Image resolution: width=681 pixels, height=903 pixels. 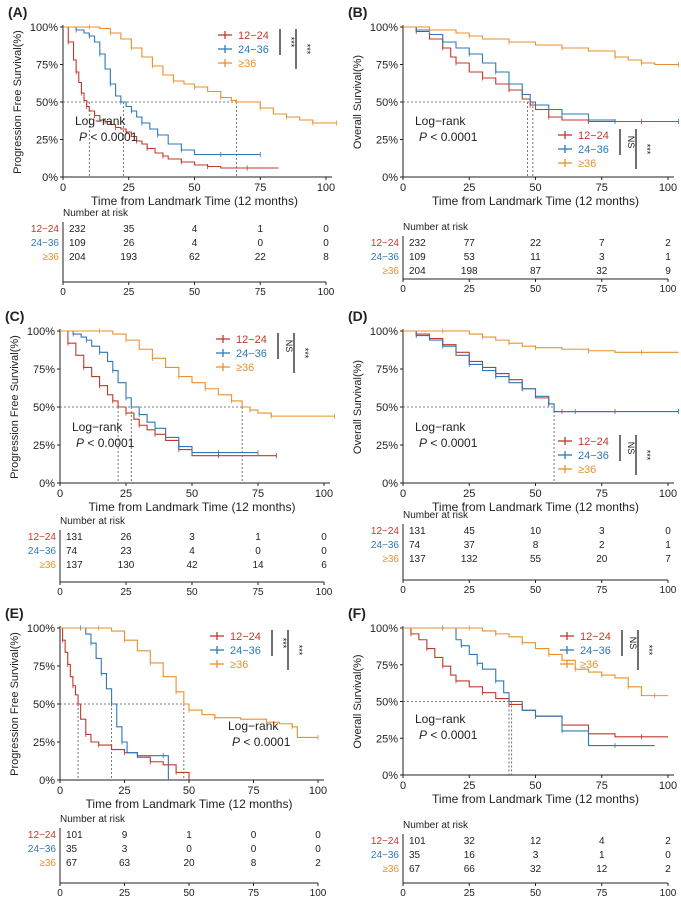 I want to click on risk-count: 137, so click(x=74, y=565).